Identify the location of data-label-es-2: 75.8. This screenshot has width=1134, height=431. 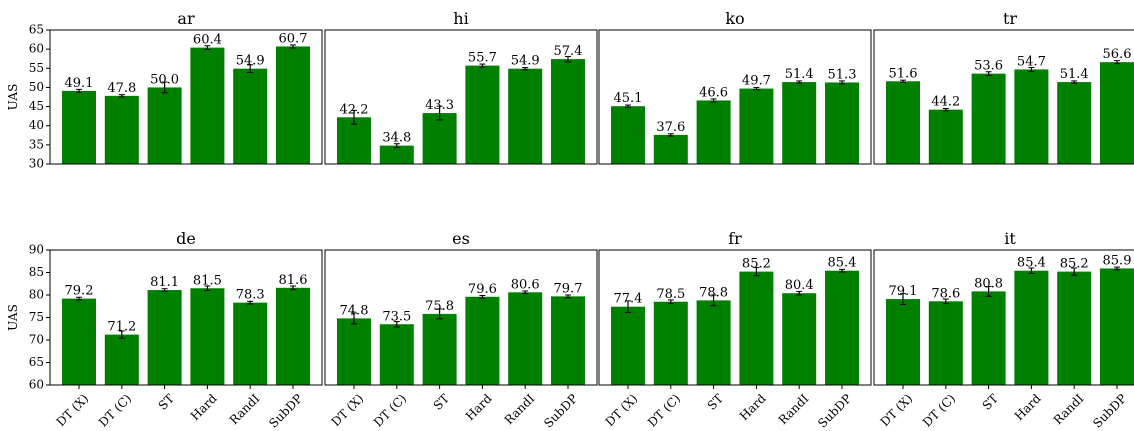
(439, 306).